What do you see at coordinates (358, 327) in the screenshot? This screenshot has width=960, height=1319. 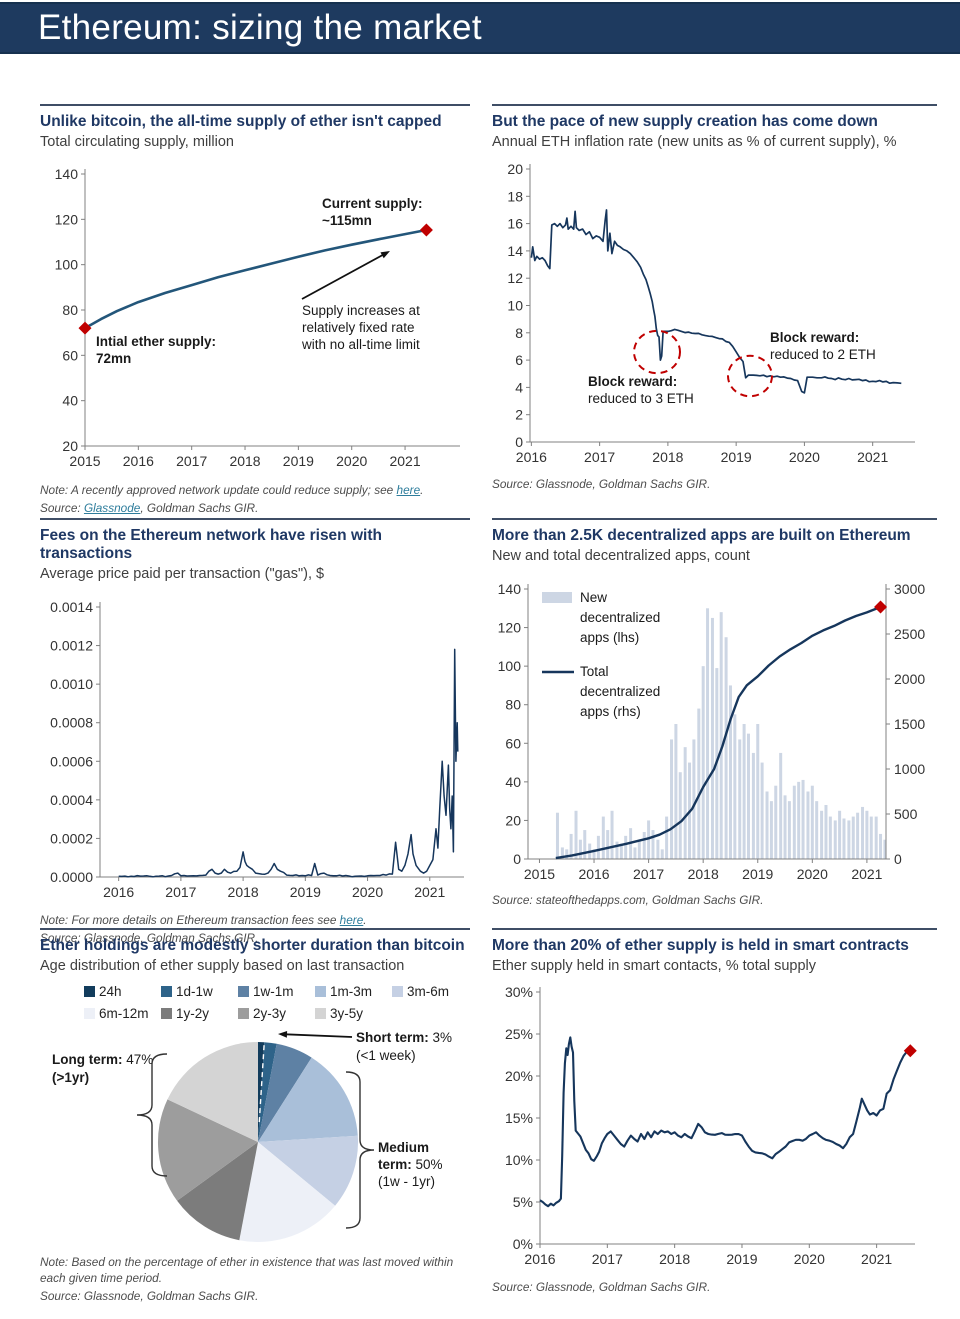 I see `chart-annotation: relatively fixed rate` at bounding box center [358, 327].